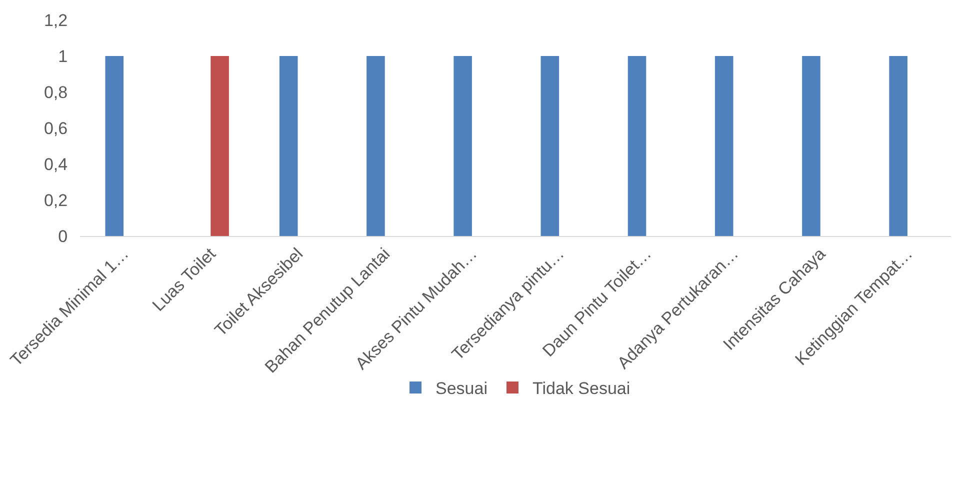 The image size is (971, 481). Describe the element at coordinates (63, 56) in the screenshot. I see `y-tick-label: 1` at that location.